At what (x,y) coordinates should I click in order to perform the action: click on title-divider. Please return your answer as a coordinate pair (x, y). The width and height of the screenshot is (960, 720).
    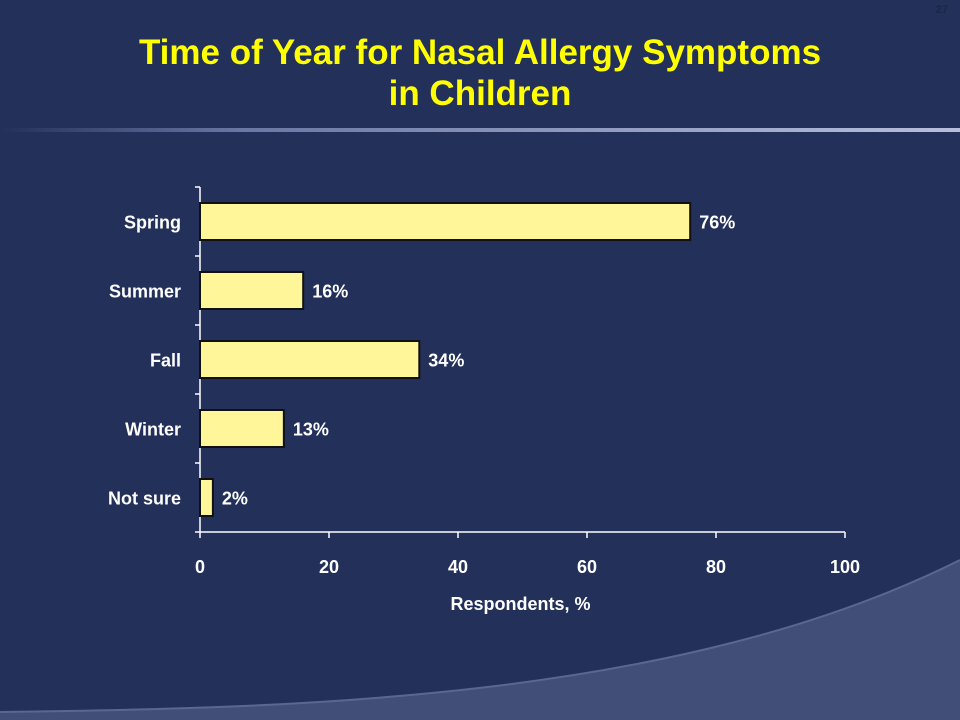
    Looking at the image, I should click on (480, 130).